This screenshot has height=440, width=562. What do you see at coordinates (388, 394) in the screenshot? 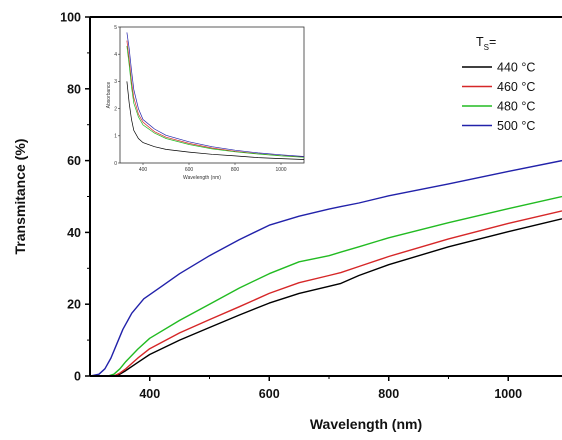
I see `x-tick-label-2: 800` at bounding box center [388, 394].